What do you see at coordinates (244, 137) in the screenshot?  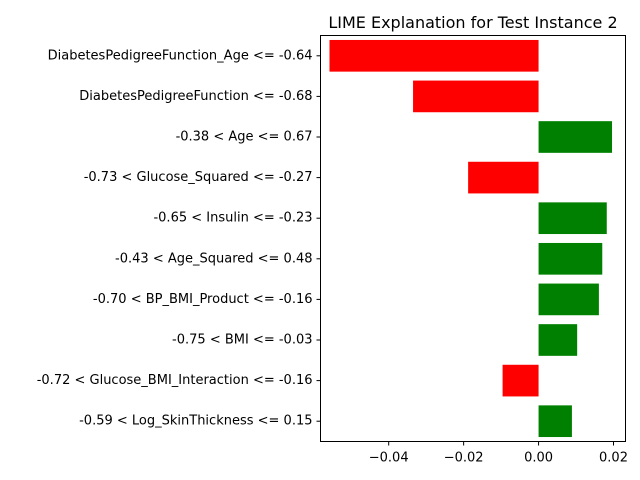 I see `y-tick-label: -0.38 < Age <= 0.67` at bounding box center [244, 137].